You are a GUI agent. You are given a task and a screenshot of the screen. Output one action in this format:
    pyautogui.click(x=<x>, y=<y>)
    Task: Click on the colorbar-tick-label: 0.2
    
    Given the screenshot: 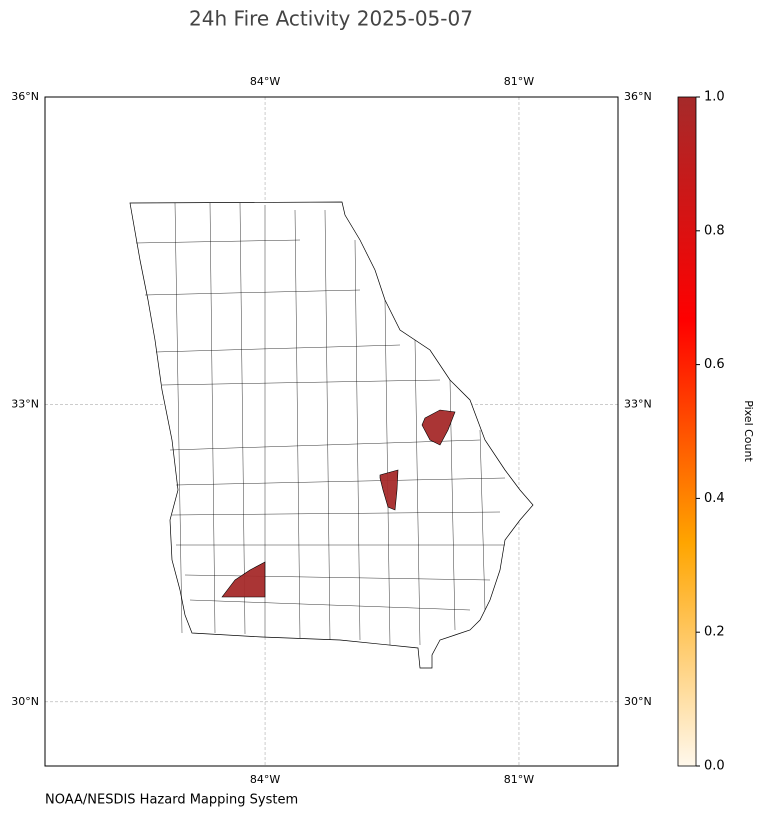 What is the action you would take?
    pyautogui.click(x=714, y=632)
    